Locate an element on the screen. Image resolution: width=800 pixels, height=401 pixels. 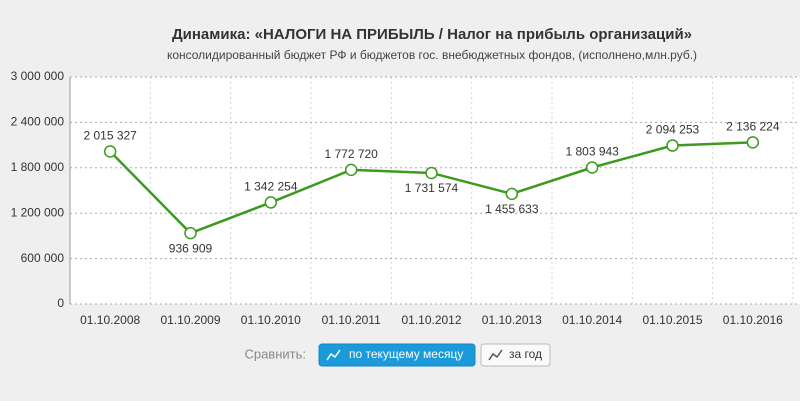
y-tick-label: 600 000 is located at coordinates (43, 258).